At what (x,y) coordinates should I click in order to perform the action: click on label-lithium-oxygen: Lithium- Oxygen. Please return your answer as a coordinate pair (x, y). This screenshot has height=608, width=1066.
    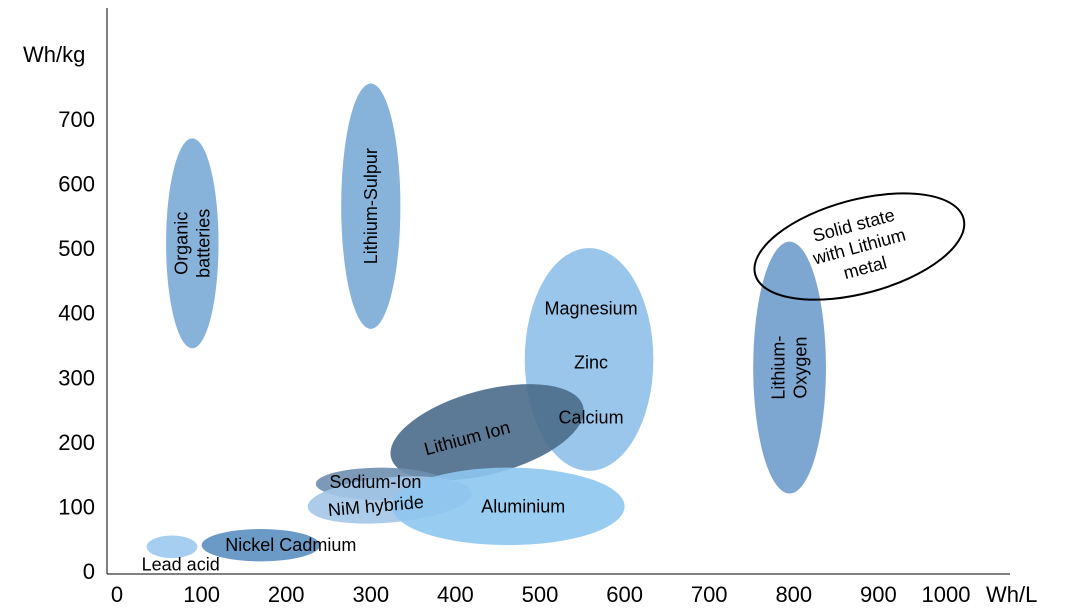
    Looking at the image, I should click on (790, 368).